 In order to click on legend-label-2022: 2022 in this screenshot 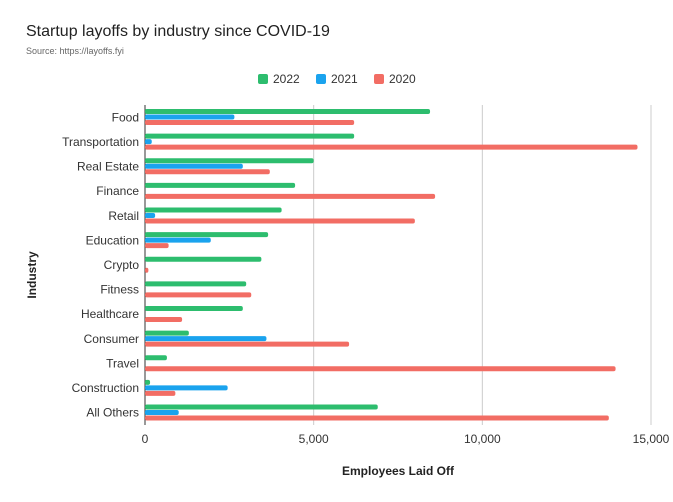, I will do `click(286, 79)`.